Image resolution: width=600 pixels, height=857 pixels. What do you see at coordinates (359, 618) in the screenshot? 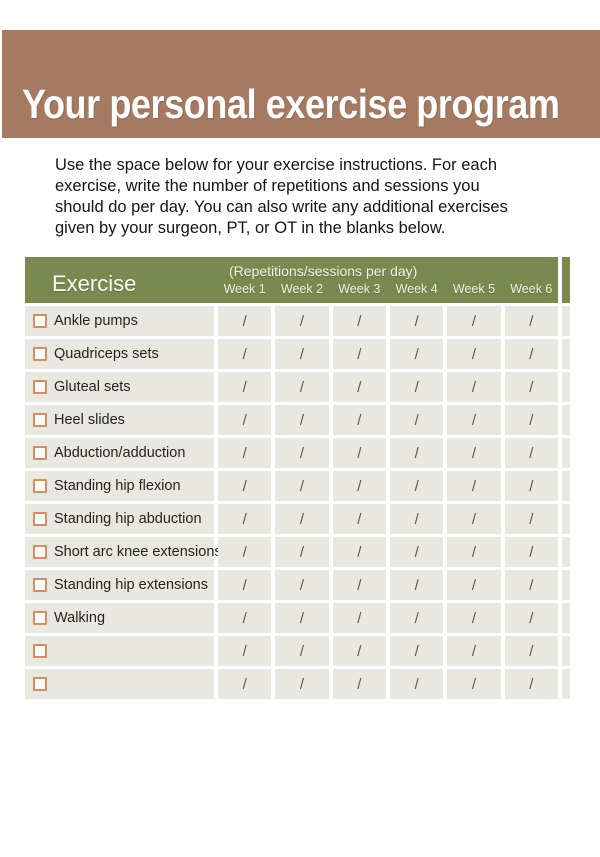
I see `week-cell-r10-w3: /` at bounding box center [359, 618].